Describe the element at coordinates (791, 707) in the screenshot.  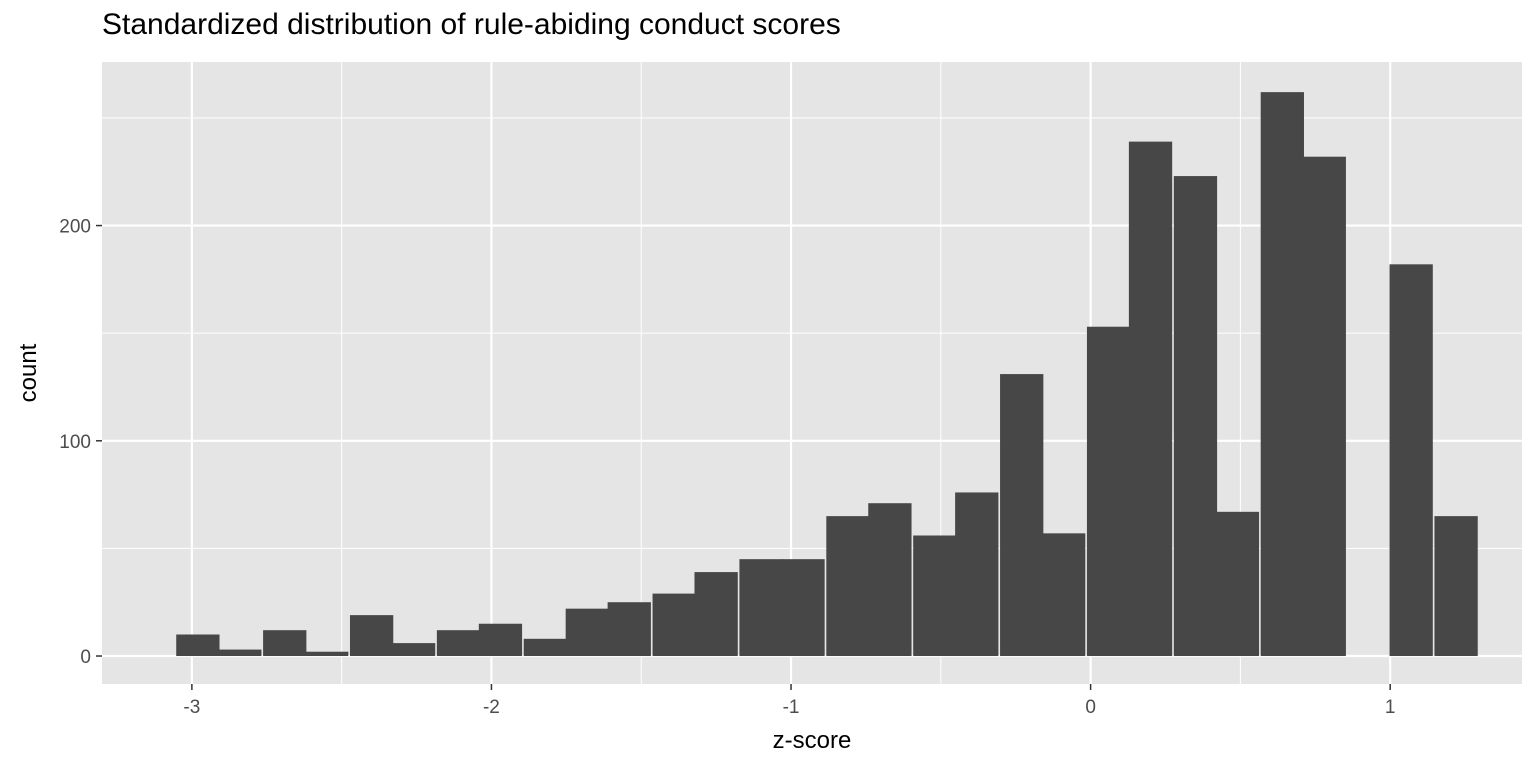
I see `x-tick-label: -1` at that location.